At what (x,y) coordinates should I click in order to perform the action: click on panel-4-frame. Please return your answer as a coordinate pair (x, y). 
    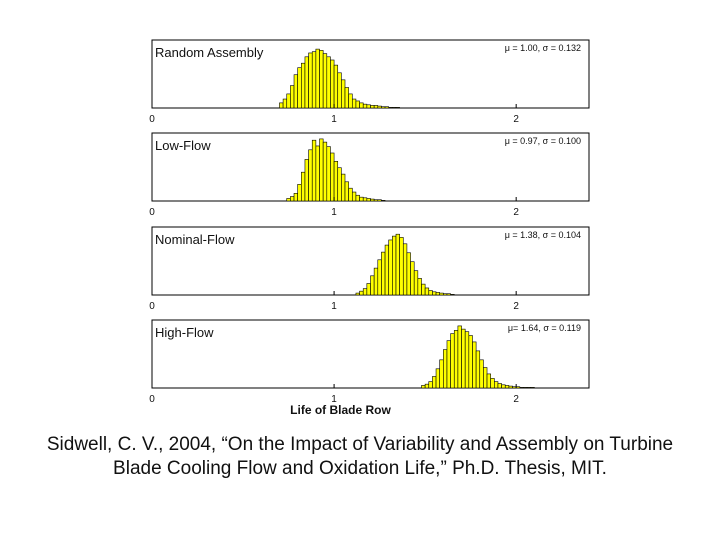
    Looking at the image, I should click on (370, 354).